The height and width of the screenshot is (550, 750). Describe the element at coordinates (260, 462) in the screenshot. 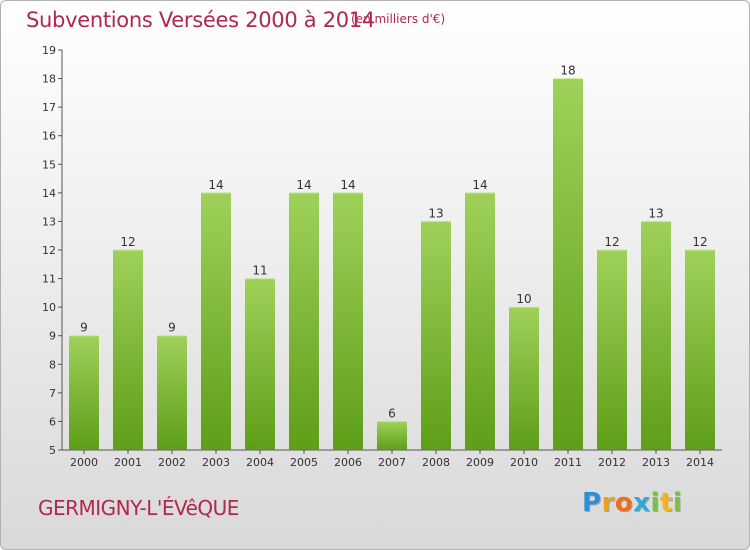

I see `x-tick-label: 2004` at that location.